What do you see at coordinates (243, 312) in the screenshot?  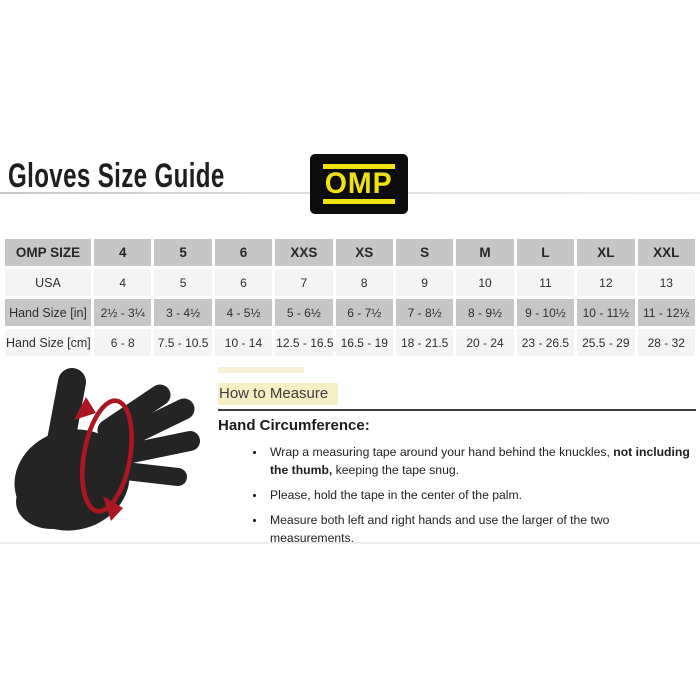 I see `hand-size-in-cell: 4 - 5½` at bounding box center [243, 312].